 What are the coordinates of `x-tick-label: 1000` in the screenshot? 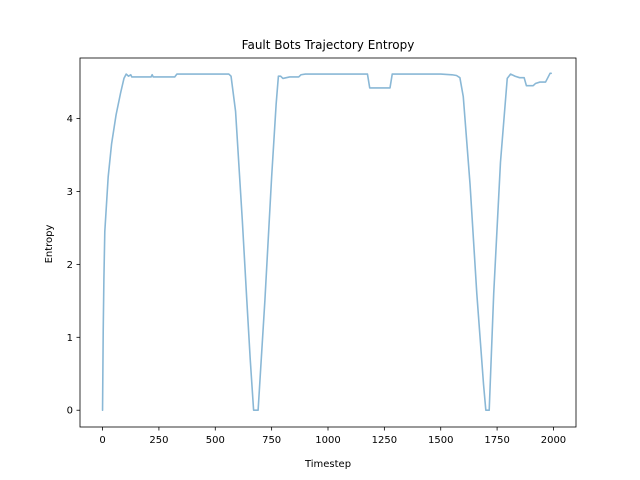 It's located at (327, 440).